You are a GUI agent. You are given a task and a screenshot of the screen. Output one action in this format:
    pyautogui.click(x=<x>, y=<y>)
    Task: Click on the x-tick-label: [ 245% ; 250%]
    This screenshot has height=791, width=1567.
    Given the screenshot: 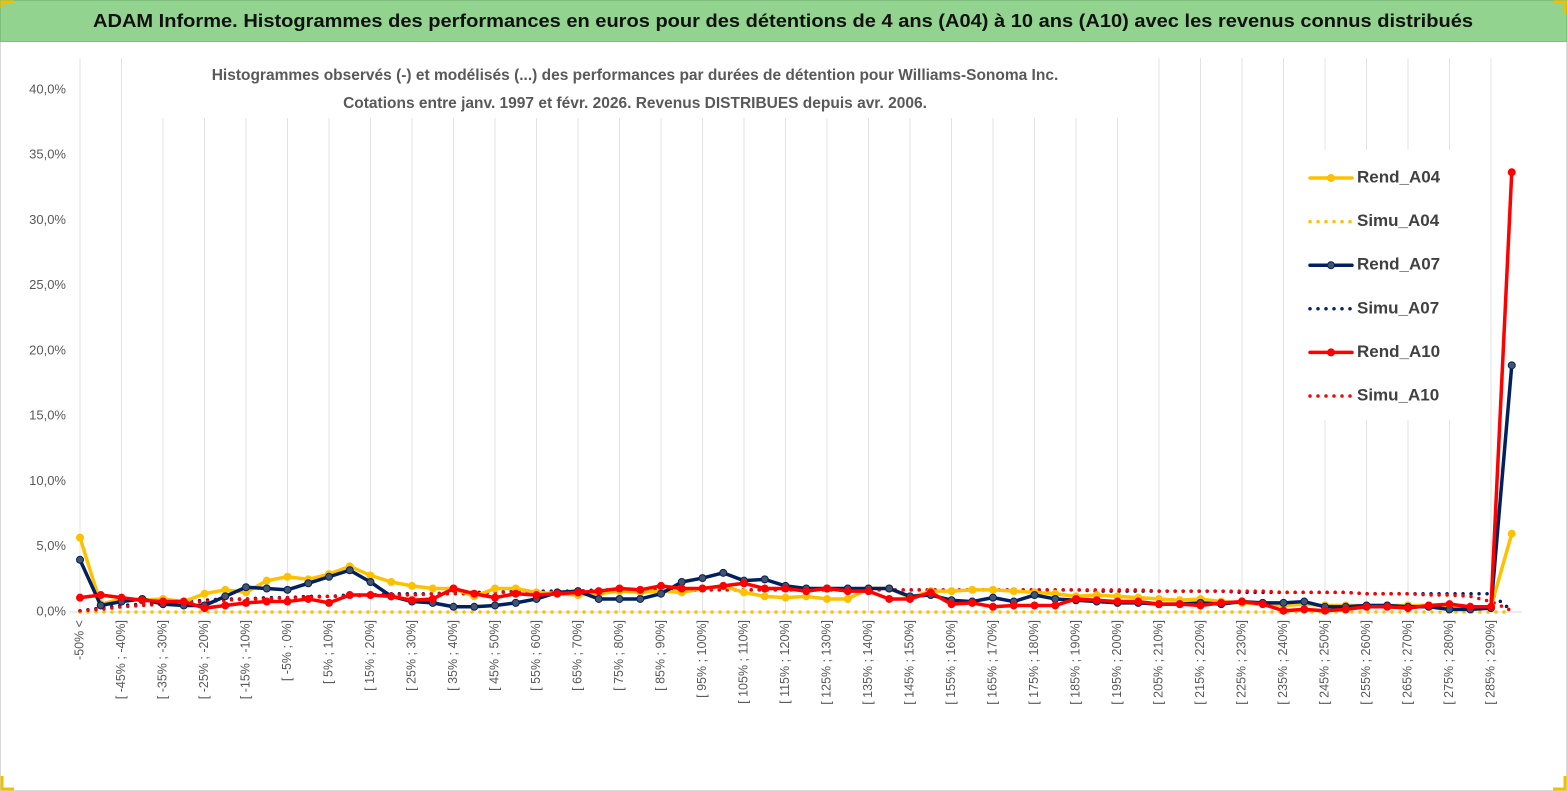 What is the action you would take?
    pyautogui.click(x=1324, y=662)
    